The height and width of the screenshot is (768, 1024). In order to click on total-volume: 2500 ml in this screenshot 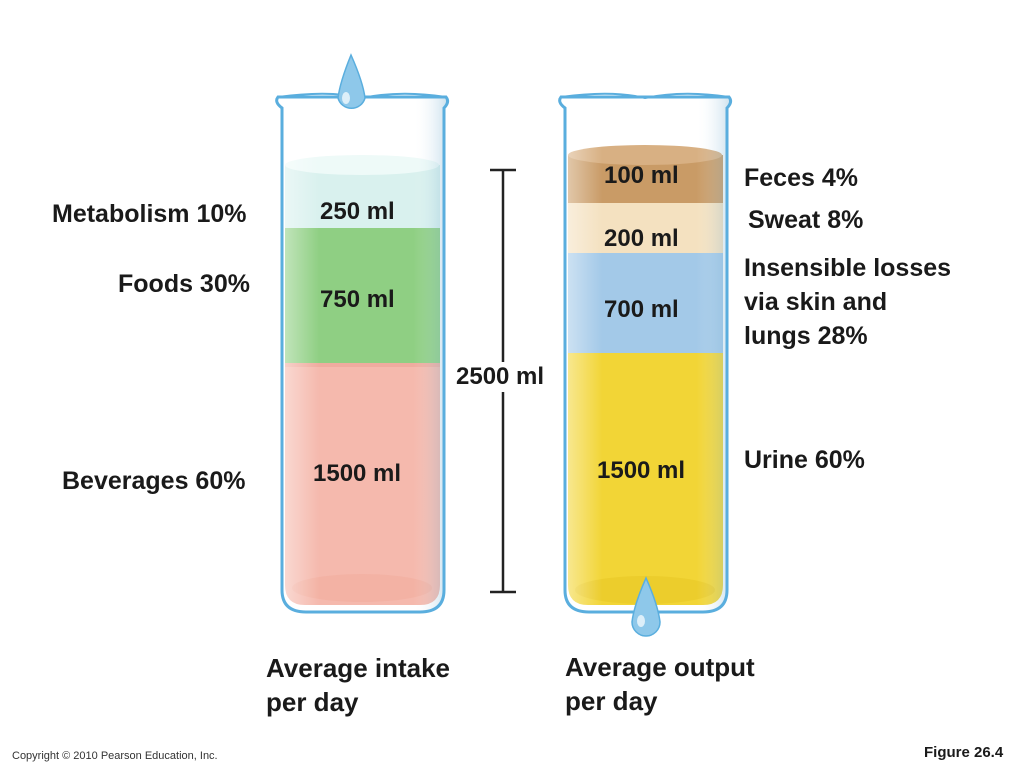, I will do `click(500, 376)`.